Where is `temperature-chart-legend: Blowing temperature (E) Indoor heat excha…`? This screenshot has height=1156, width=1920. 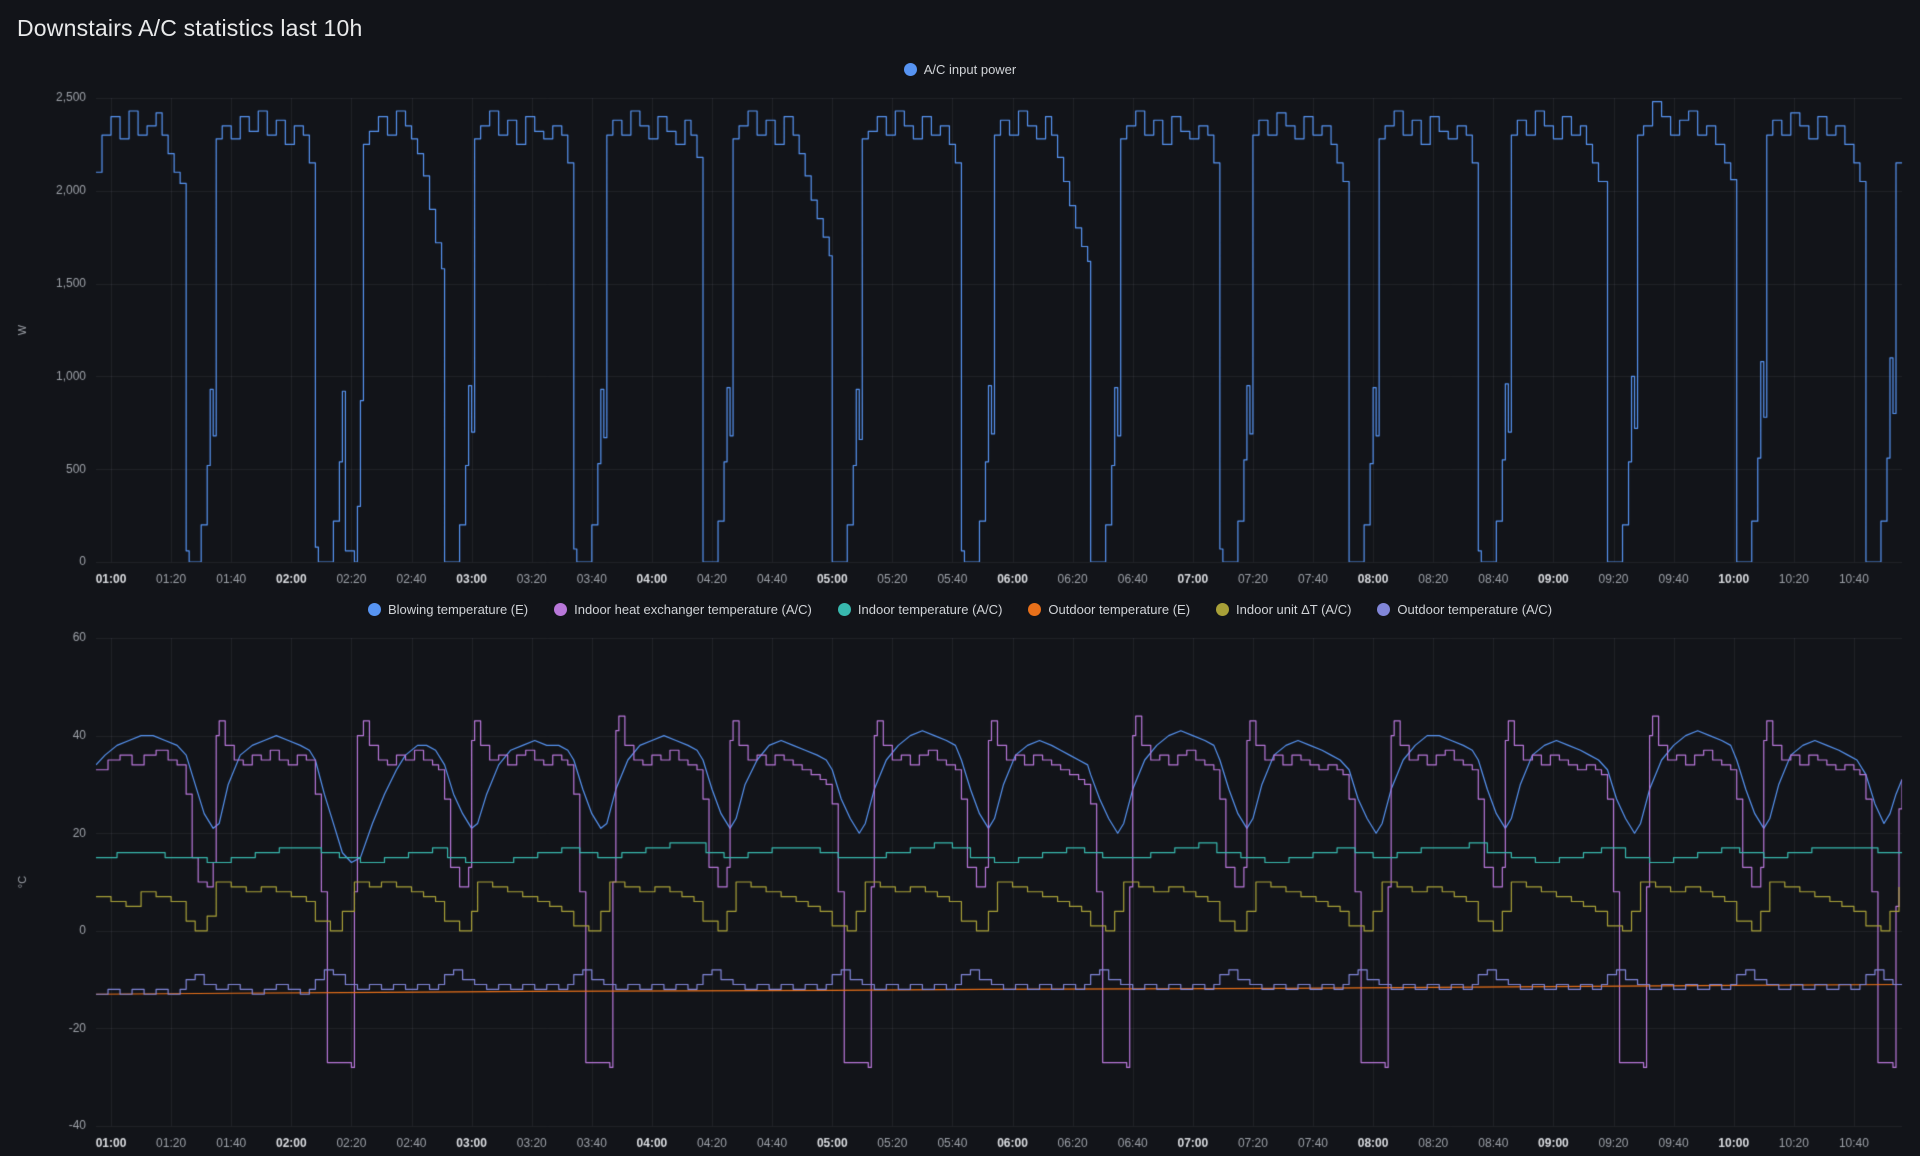 temperature-chart-legend: Blowing temperature (E) Indoor heat excha… is located at coordinates (960, 609).